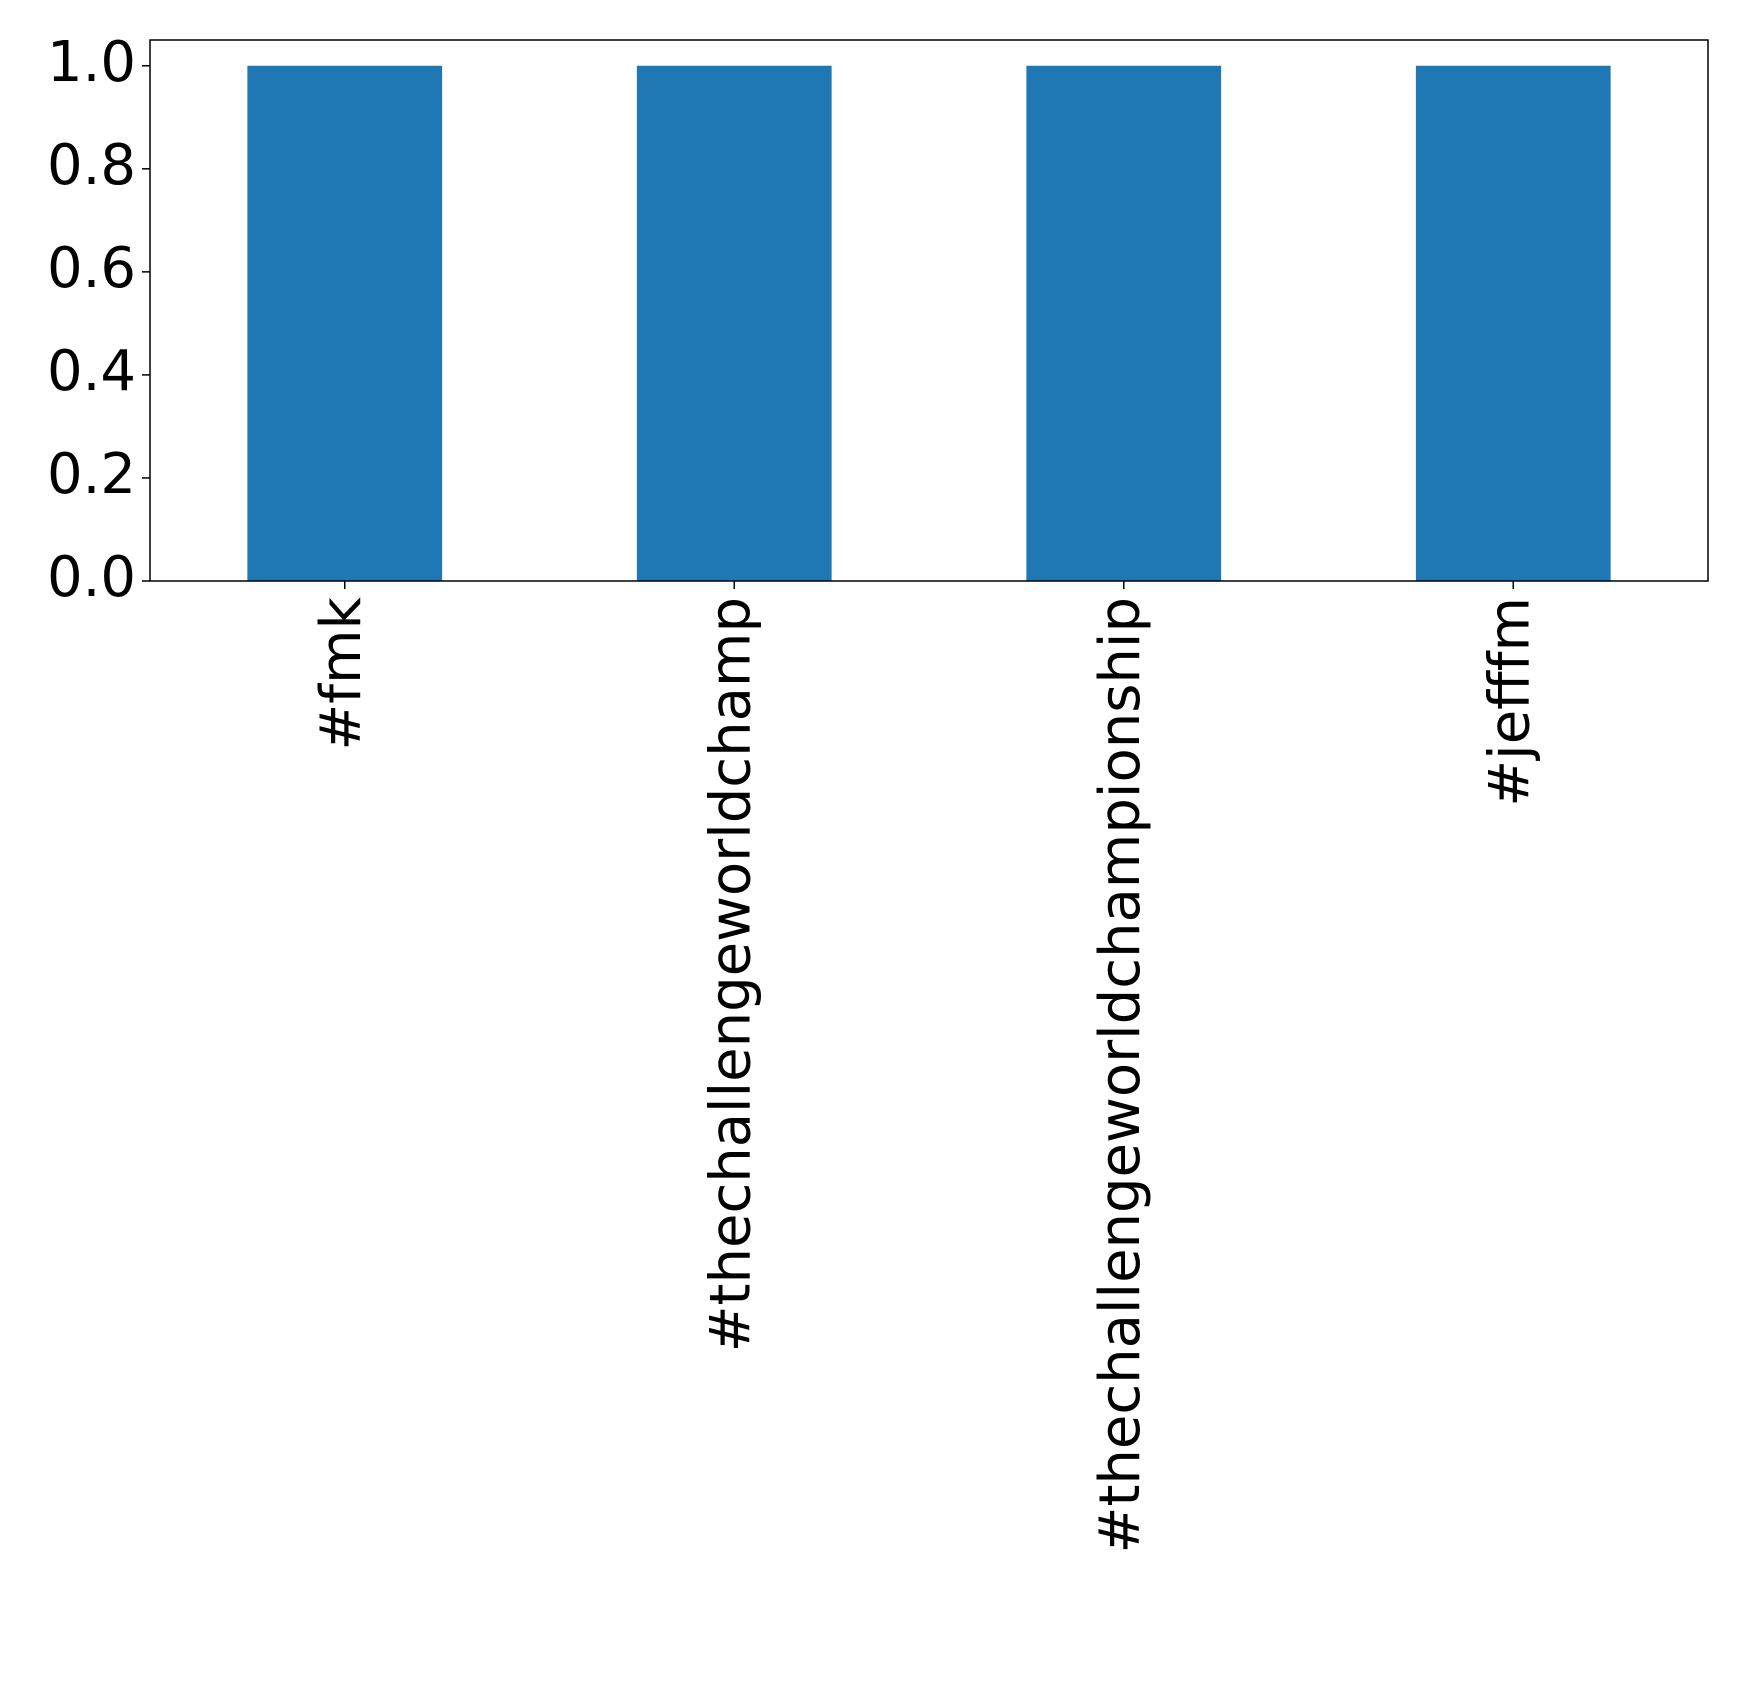  What do you see at coordinates (341, 673) in the screenshot?
I see `x-tick-label: #fmk` at bounding box center [341, 673].